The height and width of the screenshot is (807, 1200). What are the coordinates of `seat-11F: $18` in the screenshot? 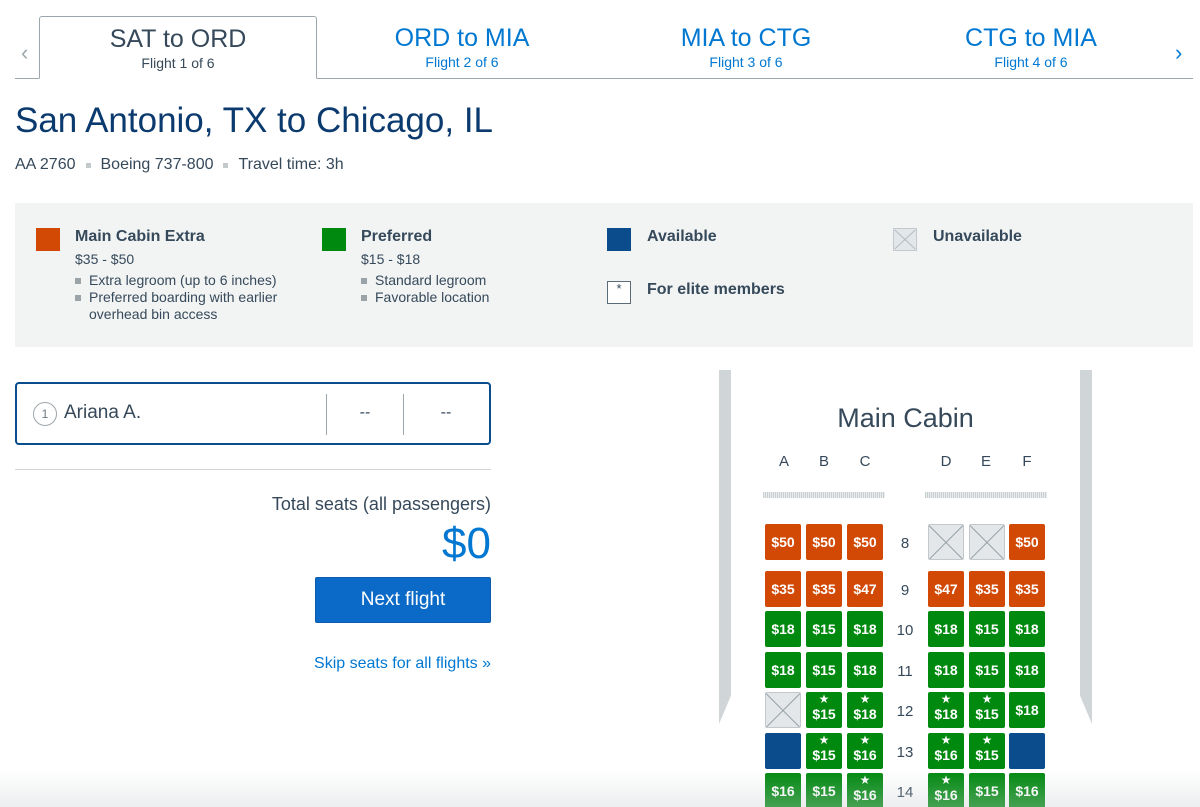 It's located at (1027, 670).